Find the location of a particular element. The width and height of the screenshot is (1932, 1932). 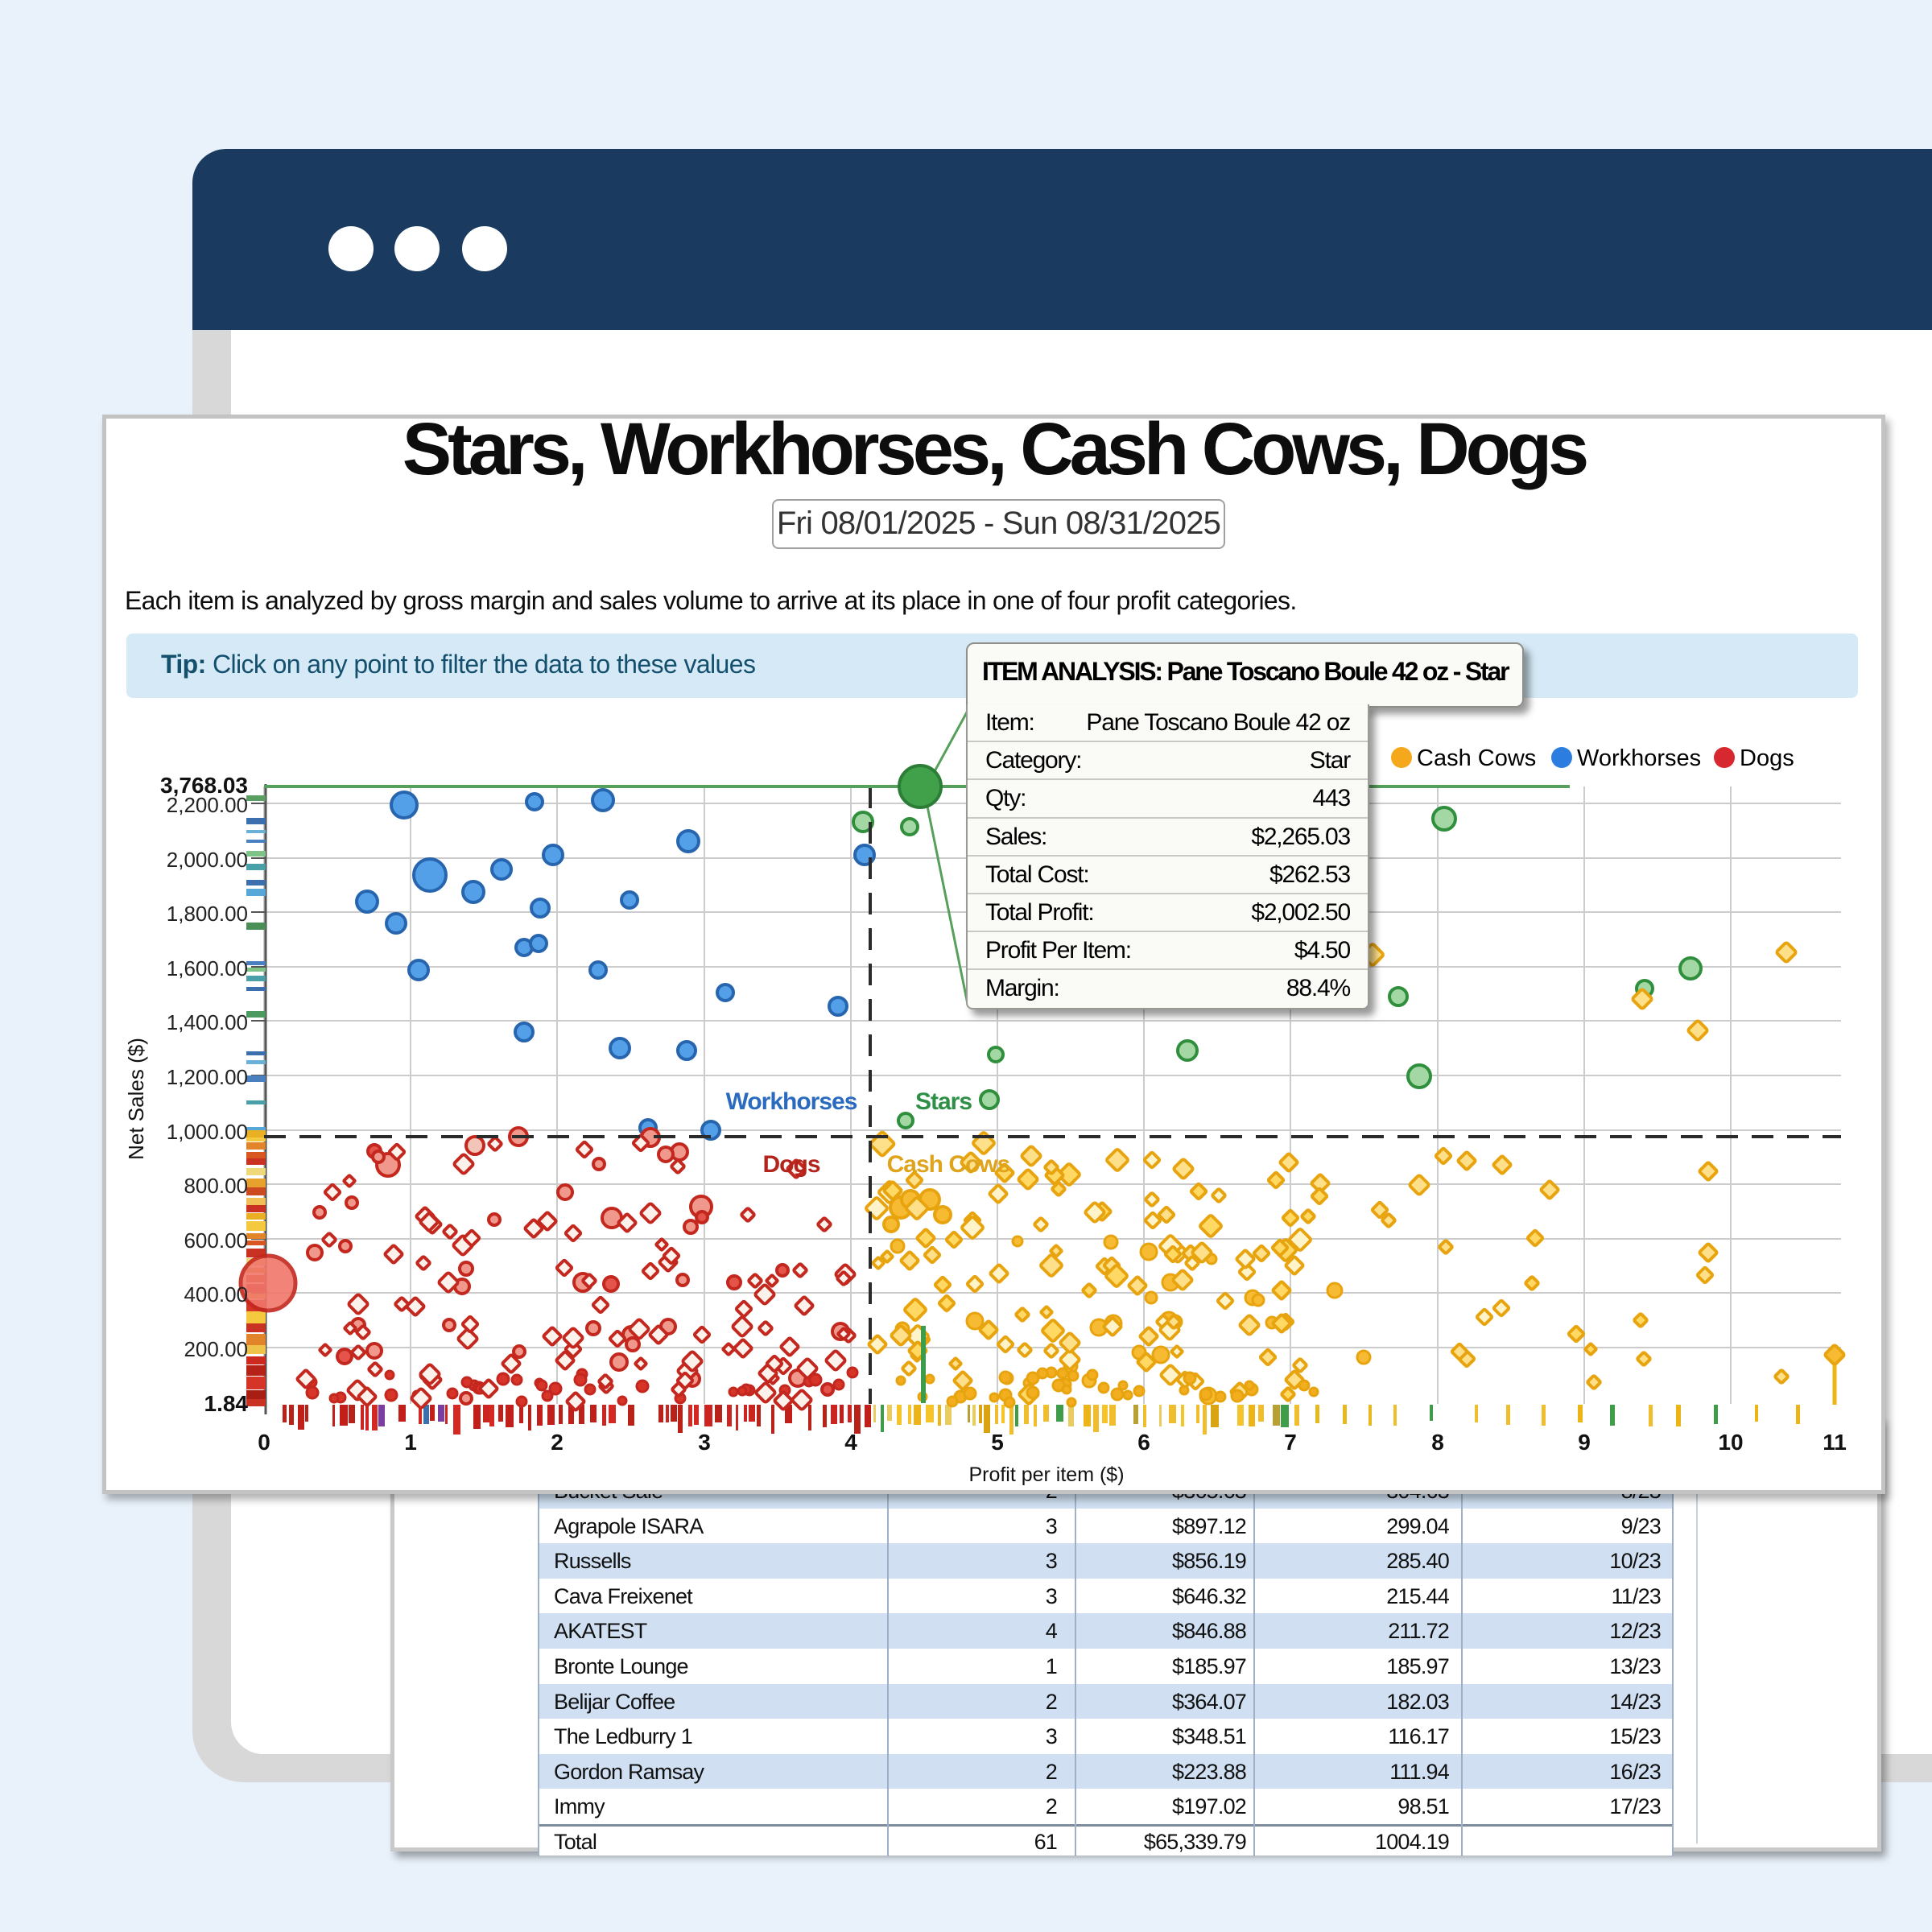

svg-text: 1.84 is located at coordinates (226, 1403).